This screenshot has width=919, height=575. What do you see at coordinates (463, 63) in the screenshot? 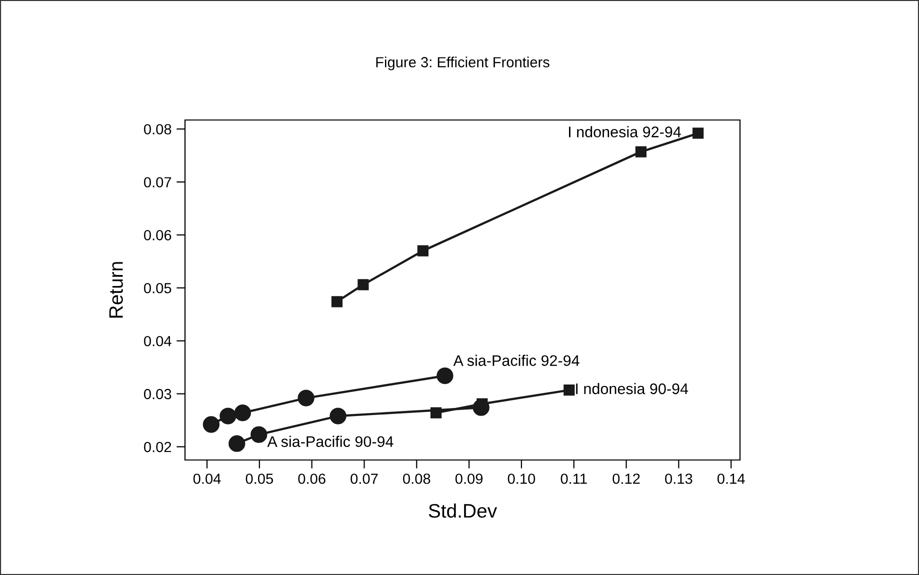
I see `chart-title: Figure 3: Efficient Frontiers` at bounding box center [463, 63].